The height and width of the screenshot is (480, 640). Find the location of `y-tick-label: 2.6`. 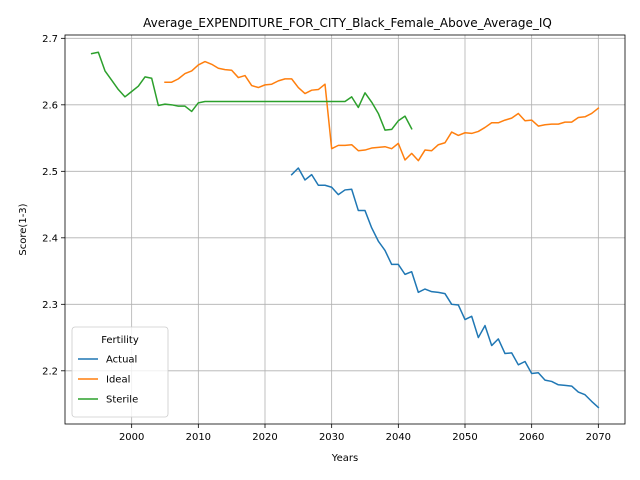

y-tick-label: 2.6 is located at coordinates (50, 105).